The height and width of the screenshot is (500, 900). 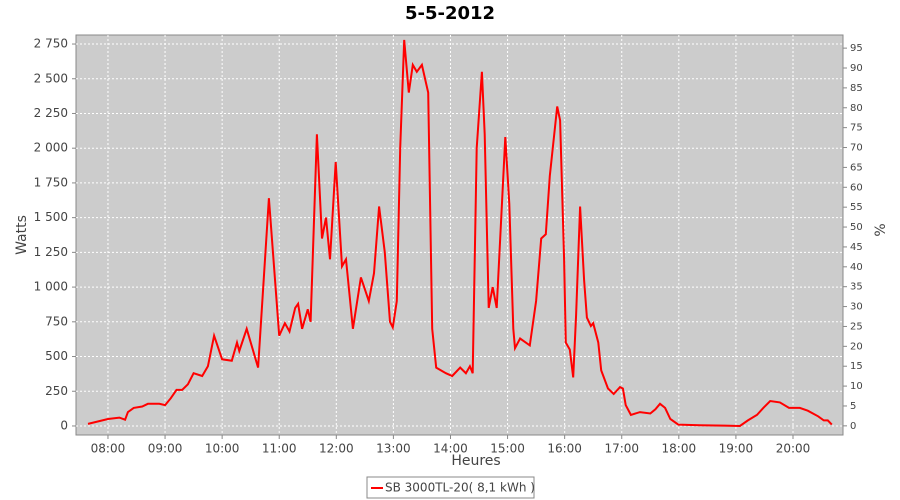 What do you see at coordinates (51, 113) in the screenshot?
I see `y-tick-label: 2 250` at bounding box center [51, 113].